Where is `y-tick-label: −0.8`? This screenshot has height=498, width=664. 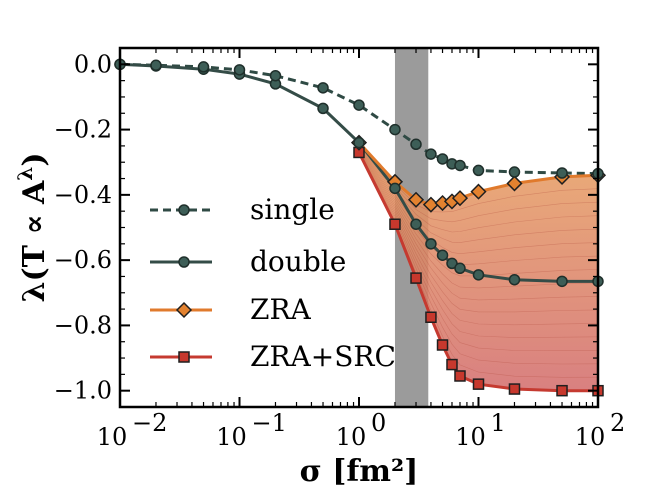 y-tick-label: −0.8 is located at coordinates (83, 325).